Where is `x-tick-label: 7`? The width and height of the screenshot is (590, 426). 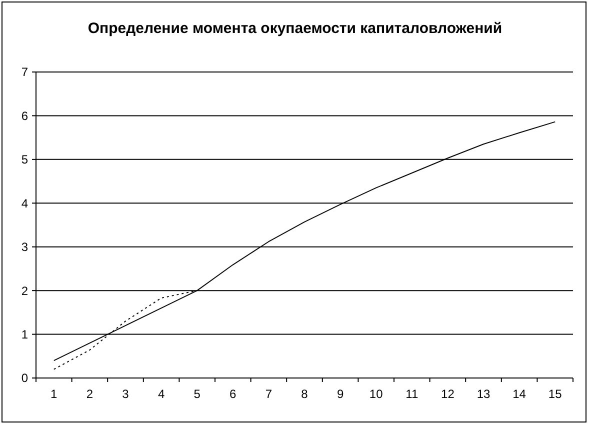
x-tick-label: 7 is located at coordinates (268, 394).